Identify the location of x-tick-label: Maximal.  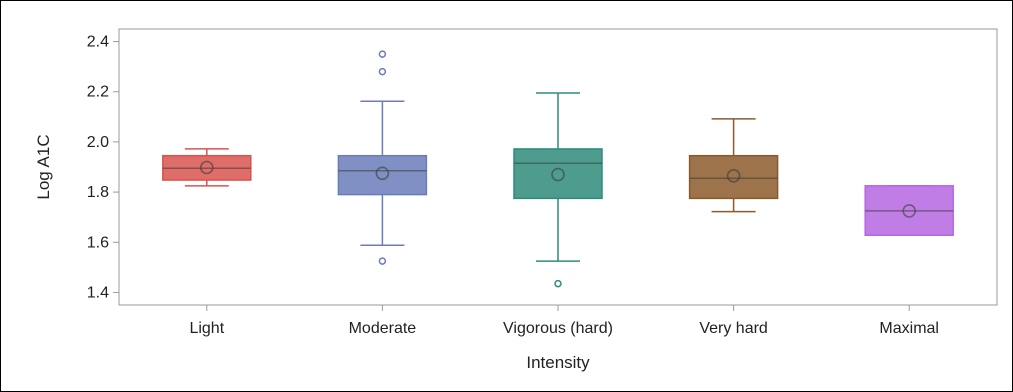
(909, 328).